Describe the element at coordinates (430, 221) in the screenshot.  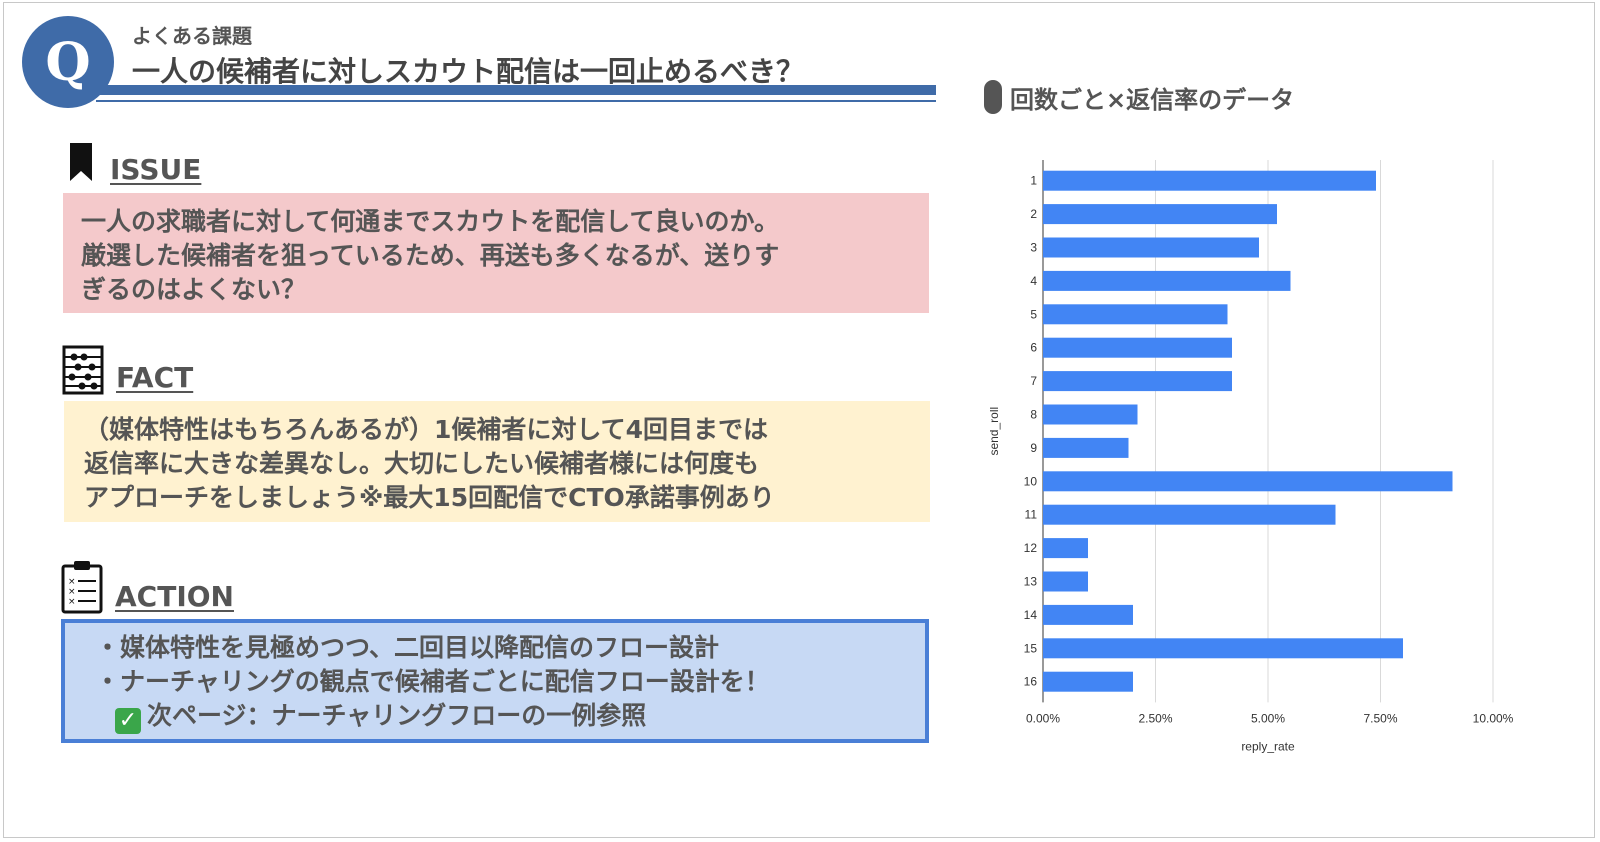
I see `issue-text-line: 一人の求職者に対して何通までスカウトを配信して良いのか。` at that location.